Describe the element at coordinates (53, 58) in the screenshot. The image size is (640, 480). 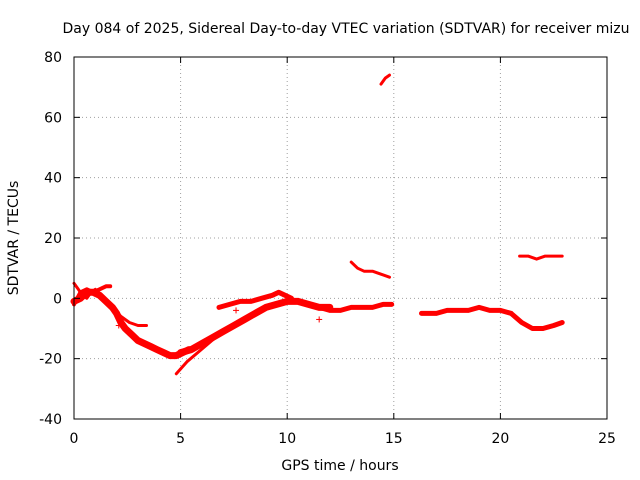
I see `y-tick-label: 80` at that location.